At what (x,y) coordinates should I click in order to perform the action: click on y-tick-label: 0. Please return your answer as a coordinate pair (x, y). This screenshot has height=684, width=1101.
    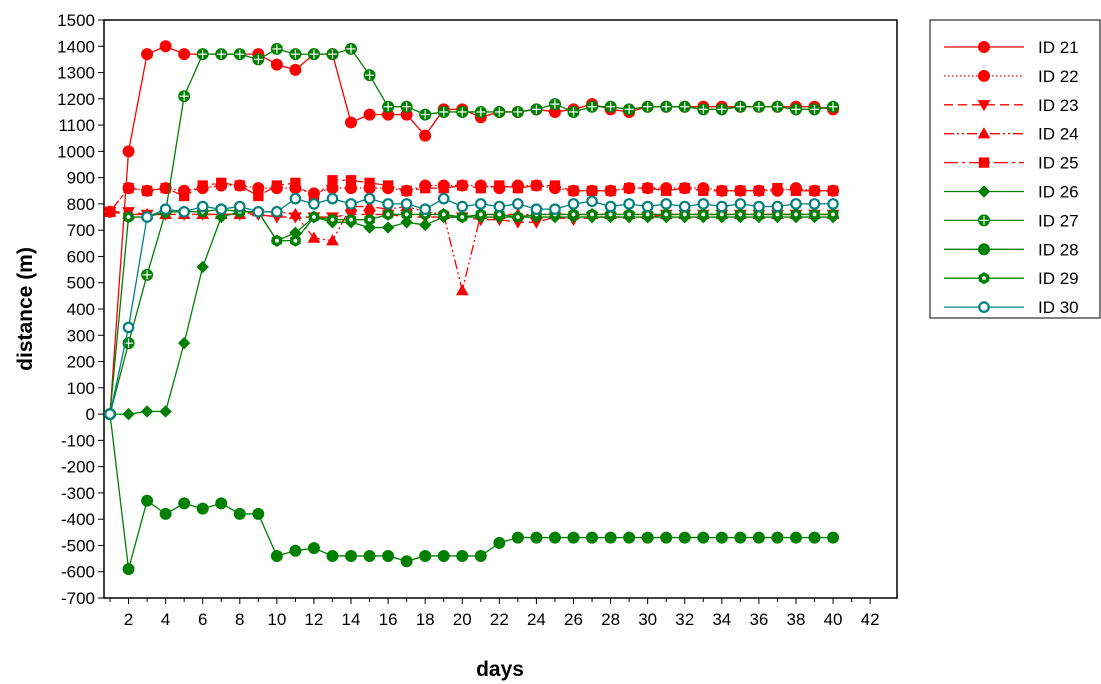
    Looking at the image, I should click on (90, 414).